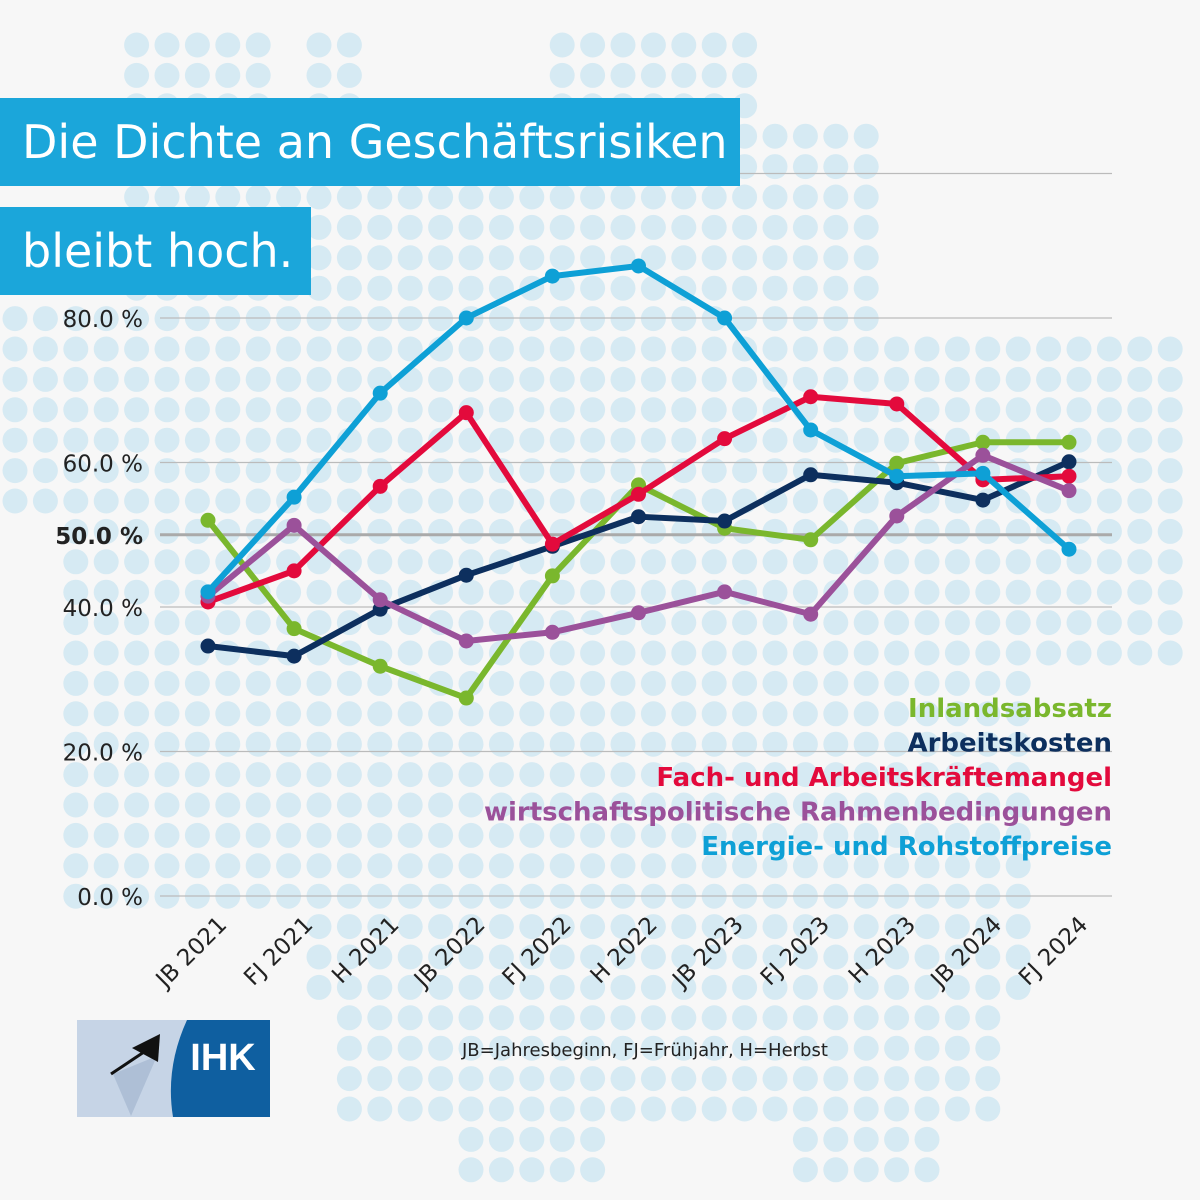 The height and width of the screenshot is (1200, 1200). Describe the element at coordinates (103, 609) in the screenshot. I see `y-tick-label: 40.0 %` at that location.